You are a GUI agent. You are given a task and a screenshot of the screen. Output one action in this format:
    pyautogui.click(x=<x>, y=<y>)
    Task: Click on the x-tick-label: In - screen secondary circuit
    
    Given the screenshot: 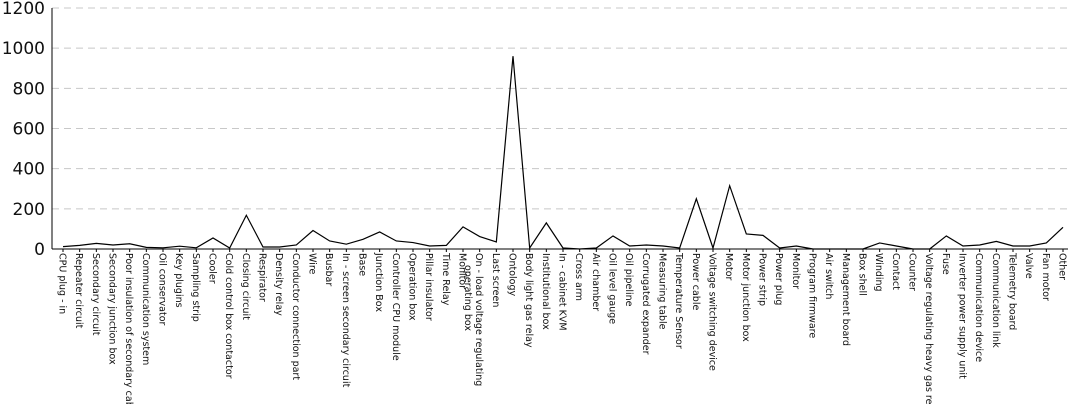 What is the action you would take?
    pyautogui.click(x=345, y=320)
    